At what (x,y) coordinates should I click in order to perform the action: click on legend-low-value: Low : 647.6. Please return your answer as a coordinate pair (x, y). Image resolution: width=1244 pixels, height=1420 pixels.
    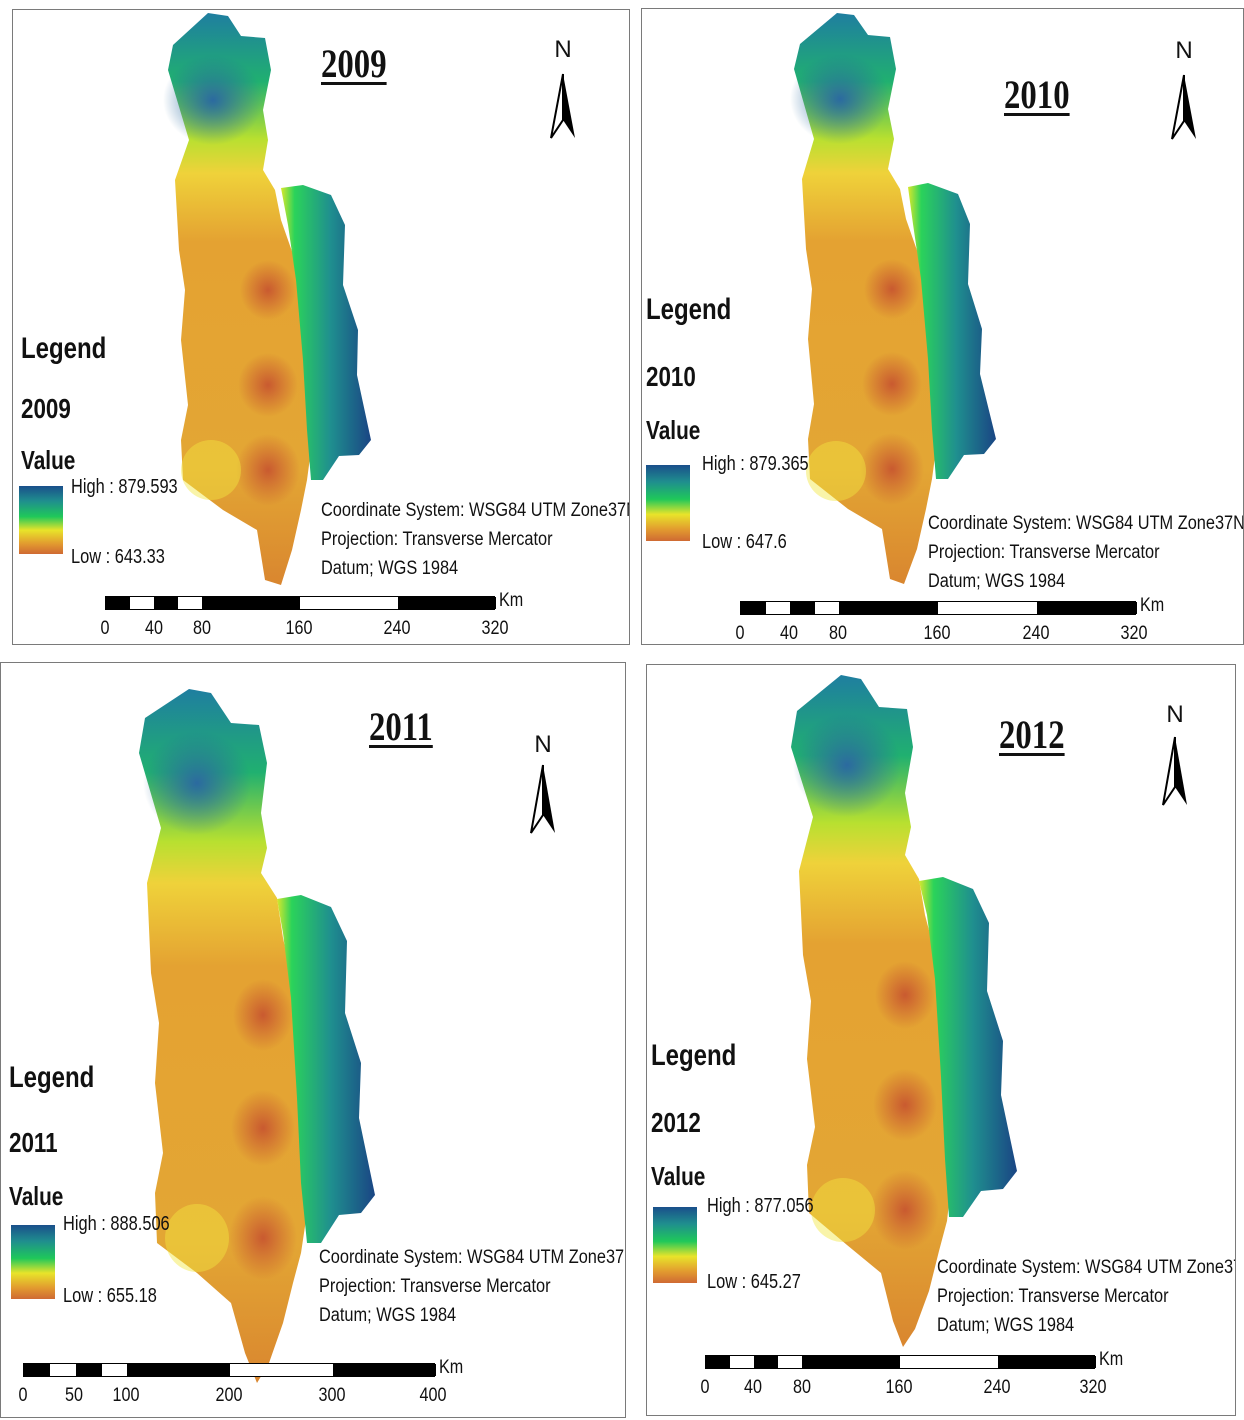
    Looking at the image, I should click on (744, 542).